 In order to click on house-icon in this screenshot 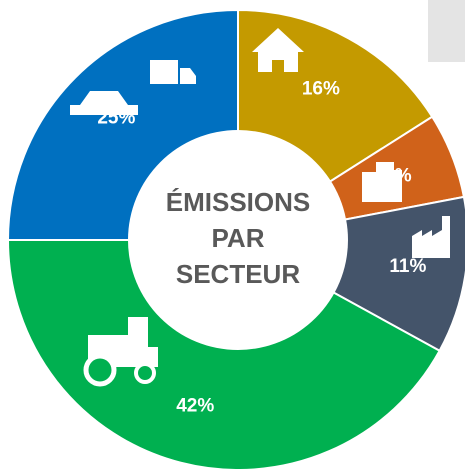, I will do `click(278, 50)`.